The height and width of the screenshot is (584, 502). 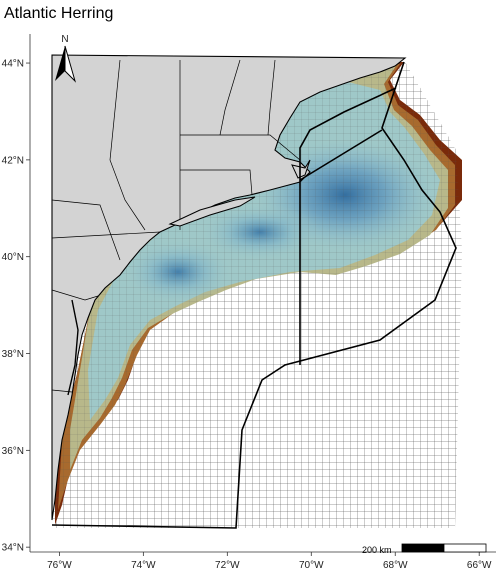 I want to click on scale-bar-label: 200 km, so click(x=377, y=550).